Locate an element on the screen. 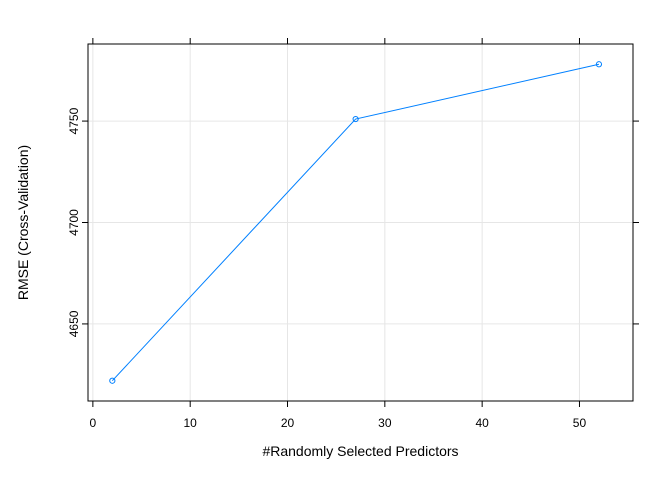 The image size is (672, 480). x-axis-title: #Randomly Selected Predictors is located at coordinates (360, 451).